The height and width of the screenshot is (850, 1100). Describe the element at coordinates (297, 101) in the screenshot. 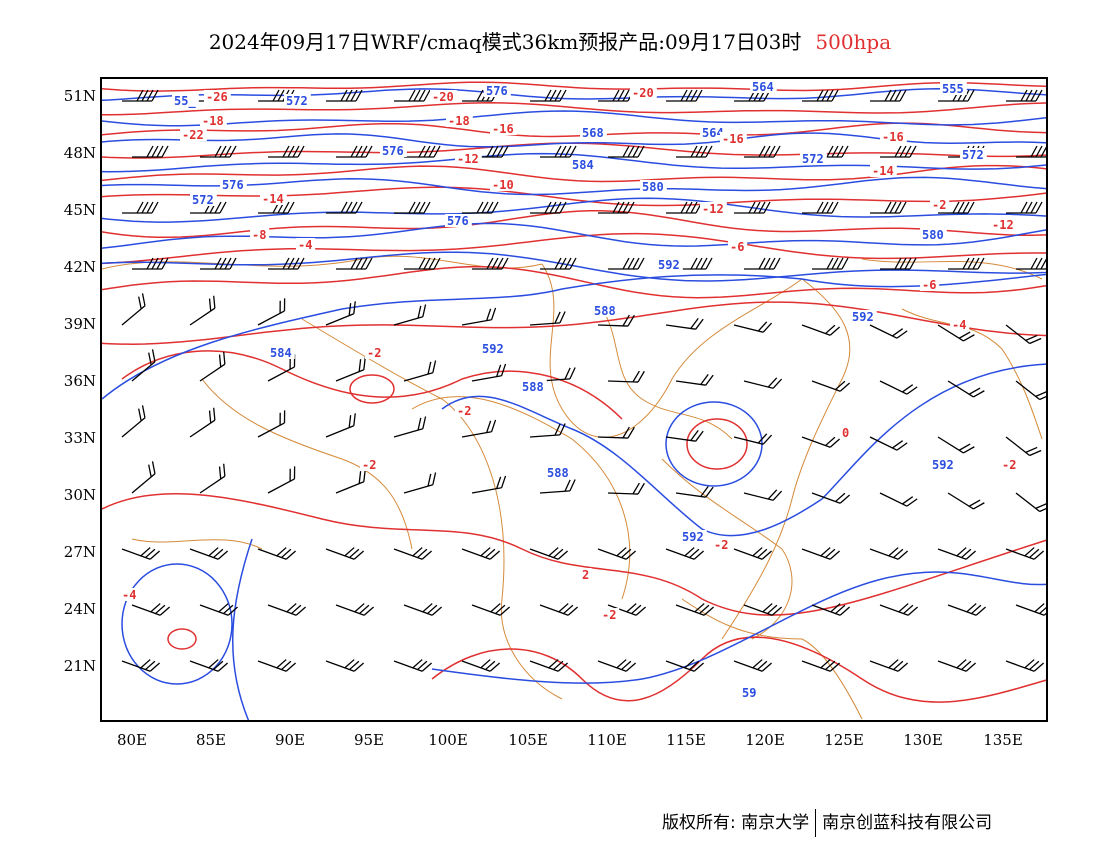

I see `height-contour-label: 572` at that location.